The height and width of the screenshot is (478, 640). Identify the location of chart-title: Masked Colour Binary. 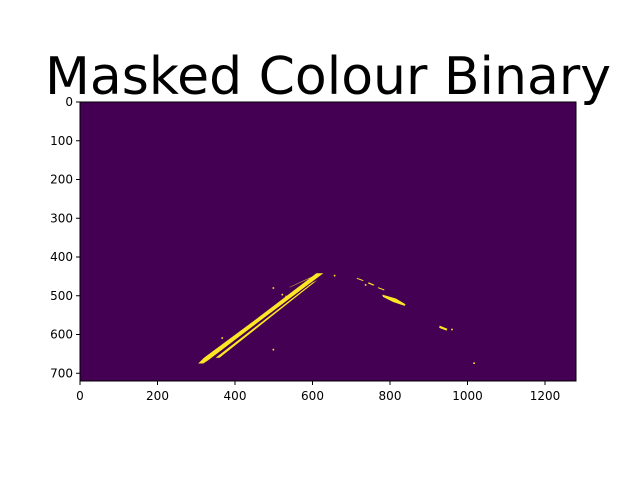
(328, 77).